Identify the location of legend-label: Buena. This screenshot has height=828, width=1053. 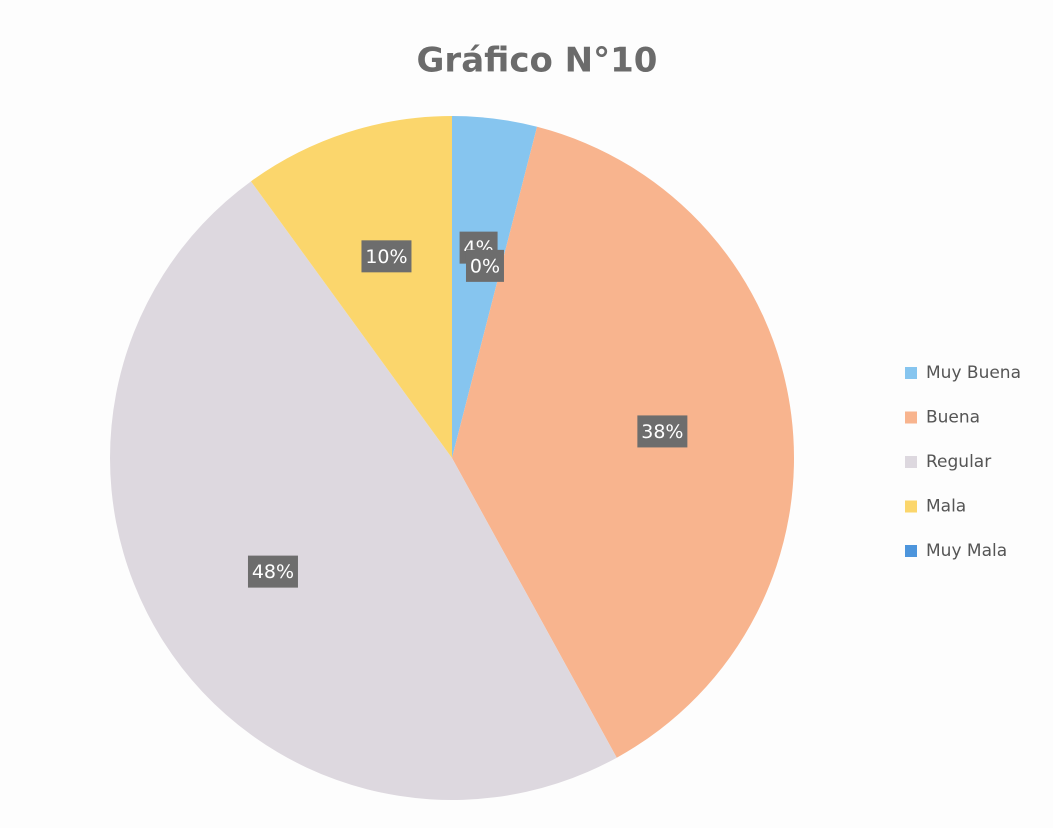
(953, 418).